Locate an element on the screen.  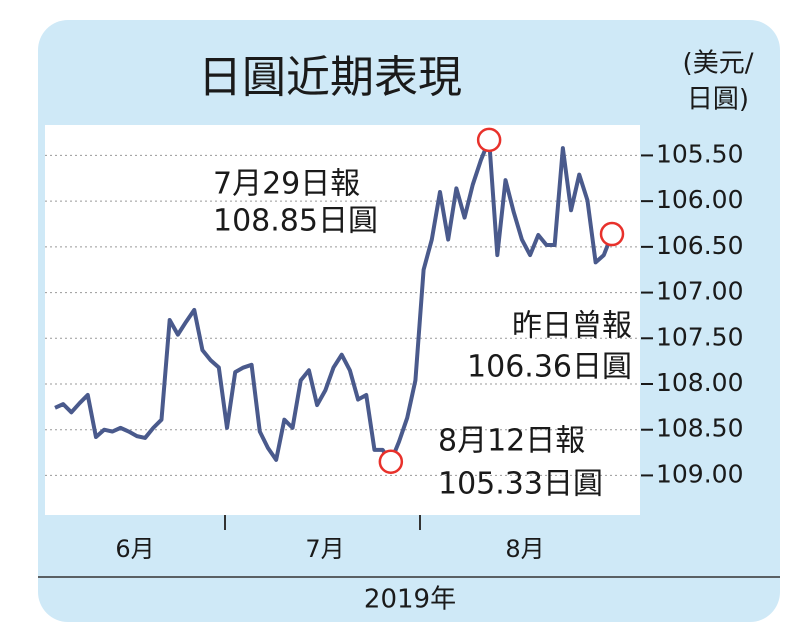
annotation: 7月29日報 is located at coordinates (286, 184).